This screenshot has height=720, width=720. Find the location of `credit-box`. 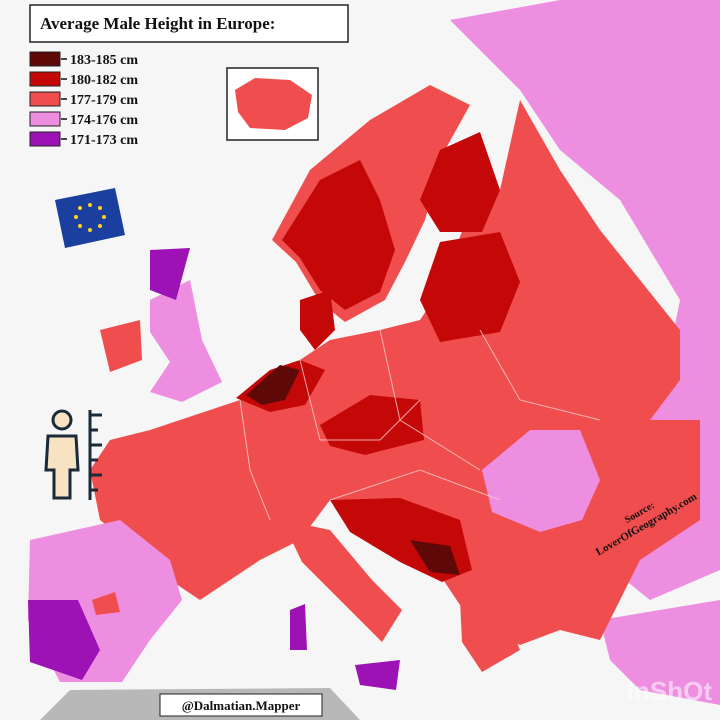

credit-box is located at coordinates (241, 705).